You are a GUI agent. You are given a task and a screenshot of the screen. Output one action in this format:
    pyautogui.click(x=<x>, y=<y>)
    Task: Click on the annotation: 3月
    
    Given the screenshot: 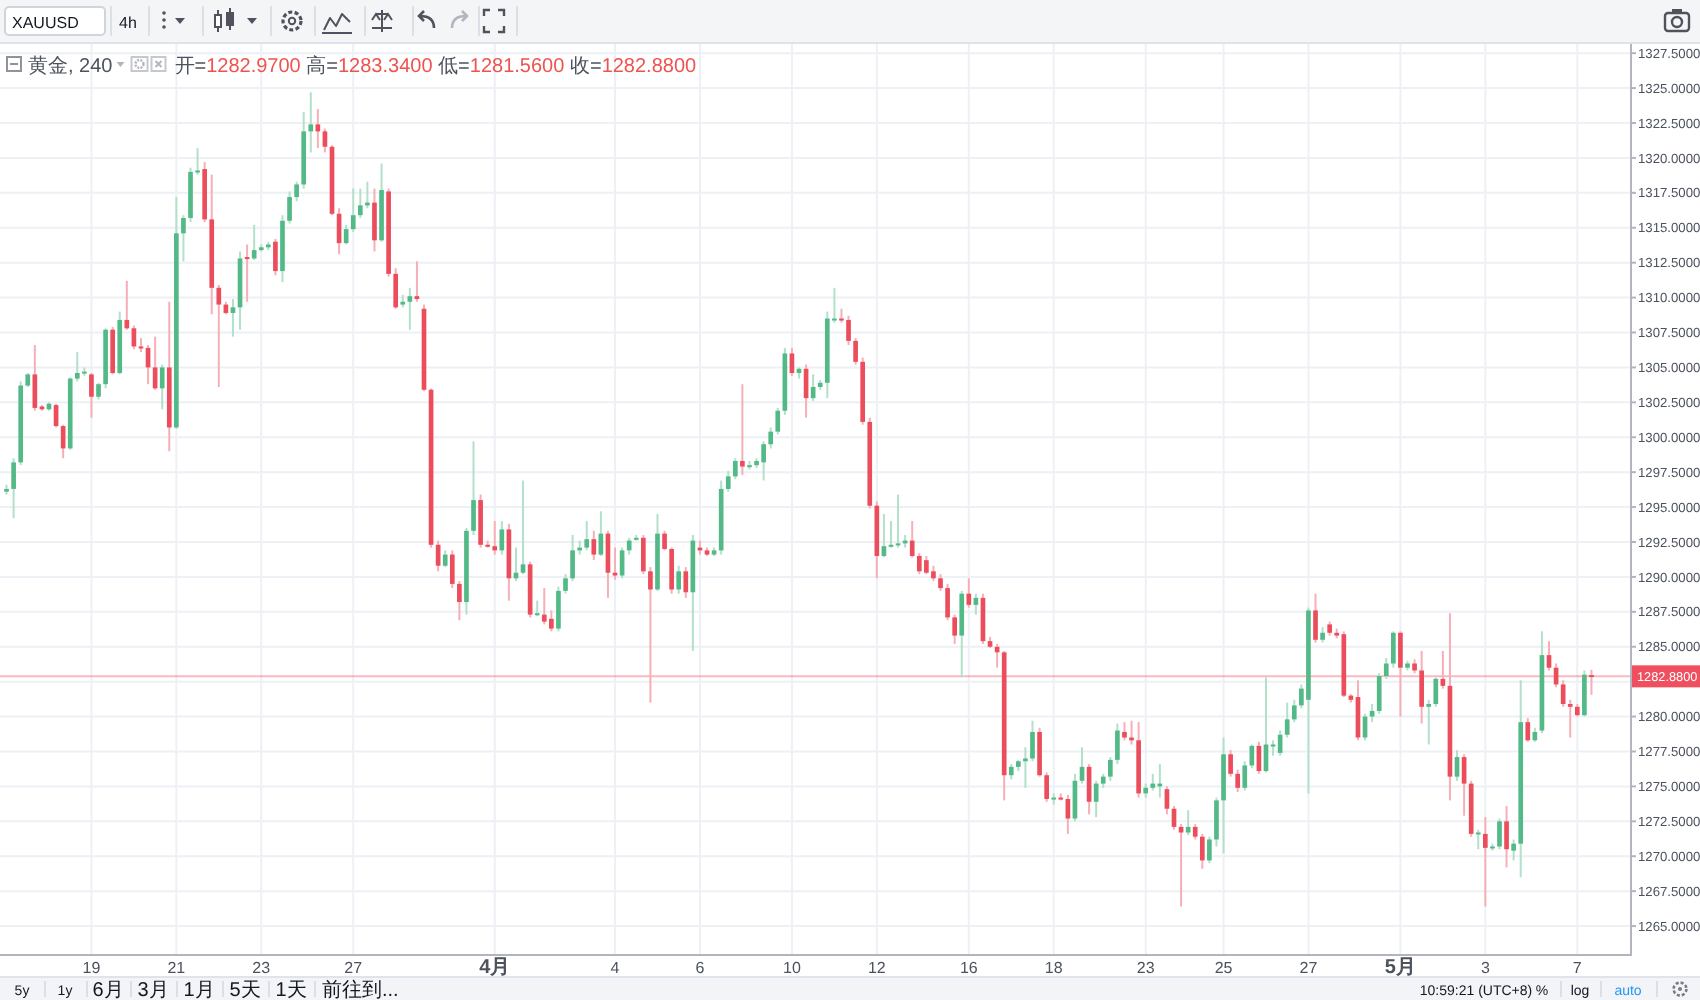 What is the action you would take?
    pyautogui.click(x=153, y=990)
    